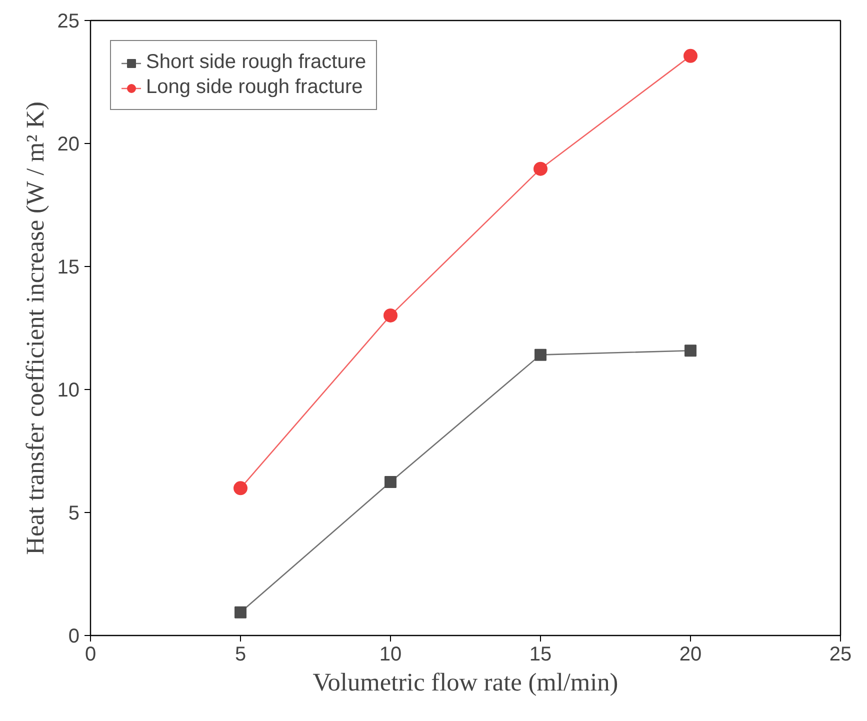 This screenshot has height=721, width=867. I want to click on y-axis-title: Heat transfer coefficient increase (W / m² K), so click(35, 328).